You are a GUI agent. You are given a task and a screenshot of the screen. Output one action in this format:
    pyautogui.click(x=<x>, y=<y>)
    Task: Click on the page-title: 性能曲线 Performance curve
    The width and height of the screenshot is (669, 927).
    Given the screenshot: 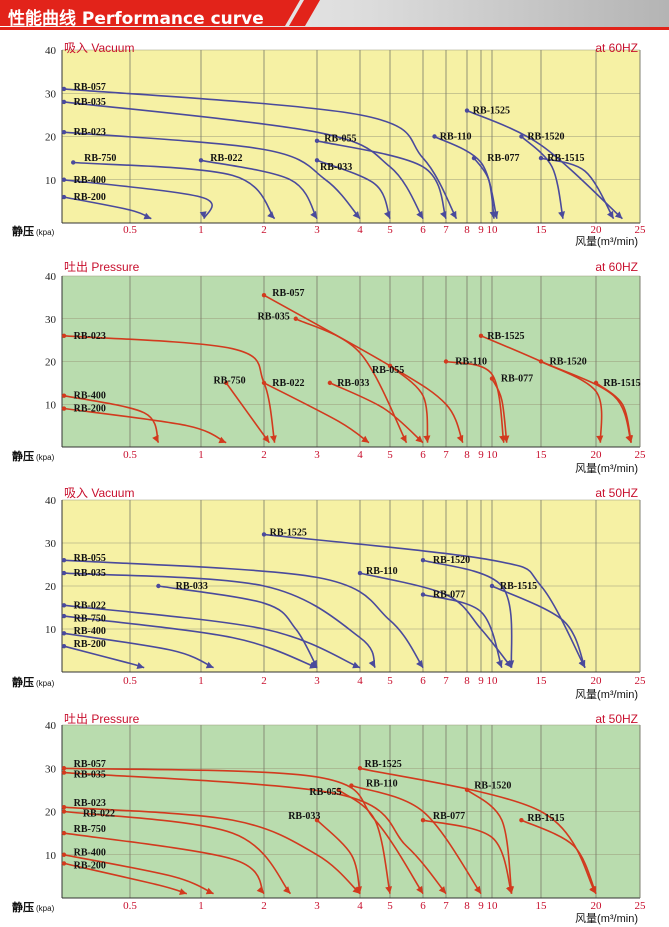 What is the action you would take?
    pyautogui.click(x=136, y=19)
    